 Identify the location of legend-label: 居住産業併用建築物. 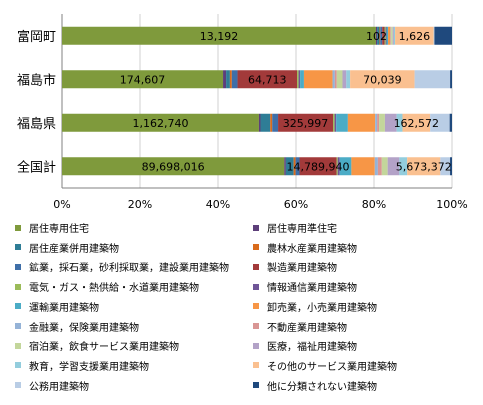
(74, 249).